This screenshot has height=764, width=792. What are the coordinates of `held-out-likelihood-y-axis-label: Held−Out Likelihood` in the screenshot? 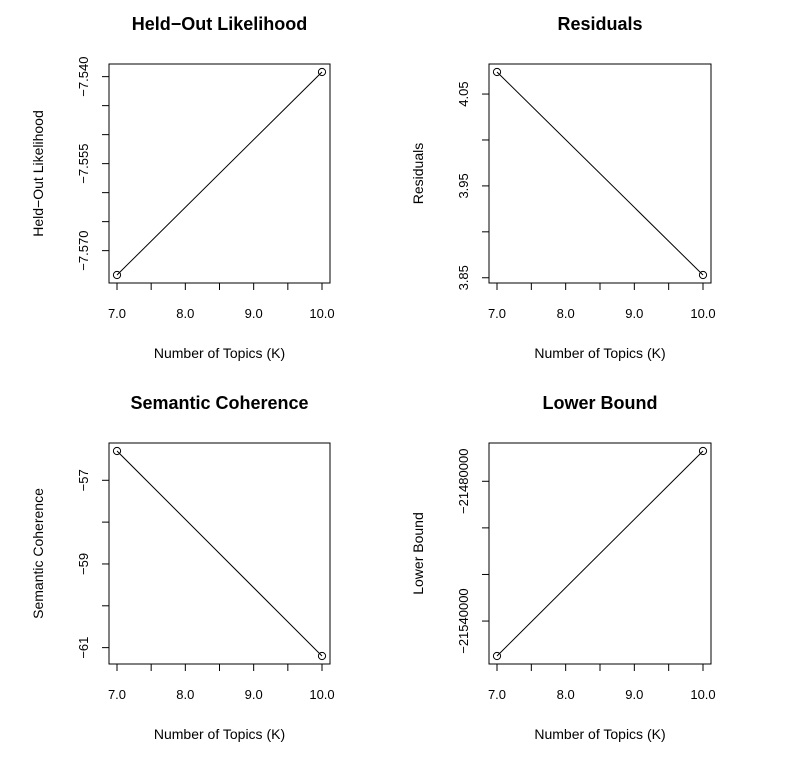 It's located at (38, 173).